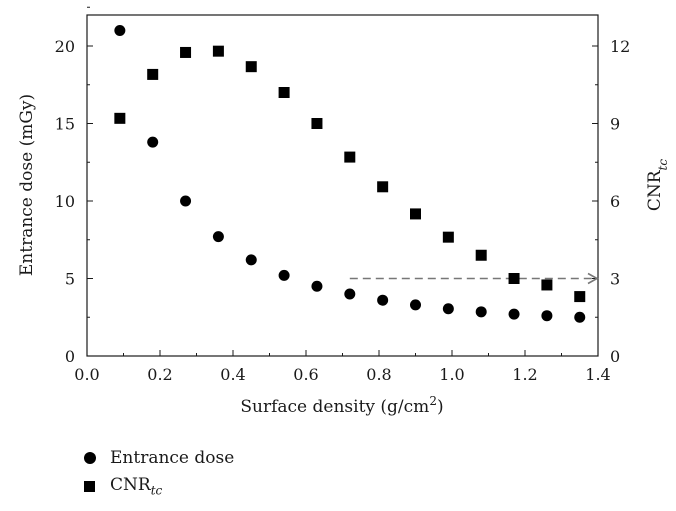 The image size is (676, 511). What do you see at coordinates (90, 458) in the screenshot?
I see `circle-marker-icon` at bounding box center [90, 458].